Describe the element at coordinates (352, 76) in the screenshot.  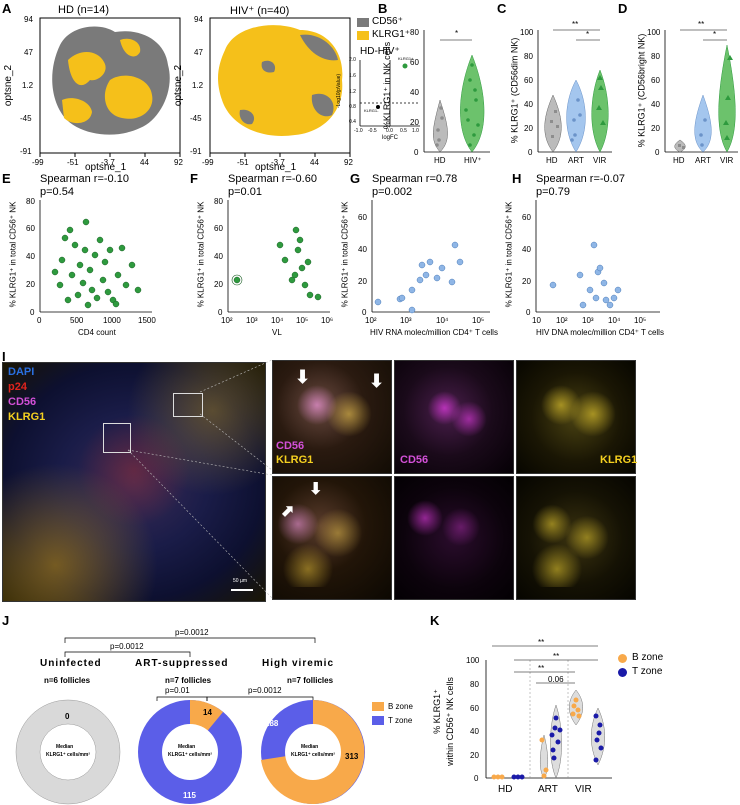
I see `volcano-ytick: 1.6` at that location.